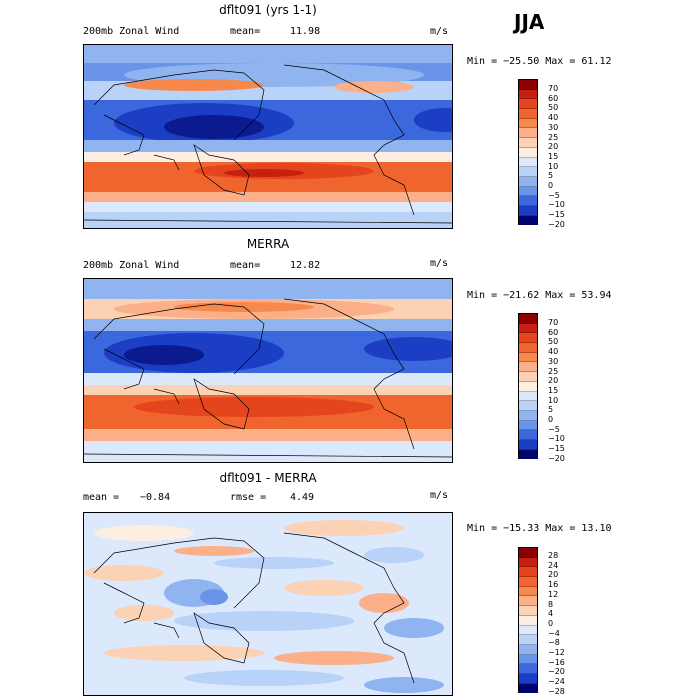  What do you see at coordinates (556, 653) in the screenshot?
I see `colorbar-label: −12` at bounding box center [556, 653].